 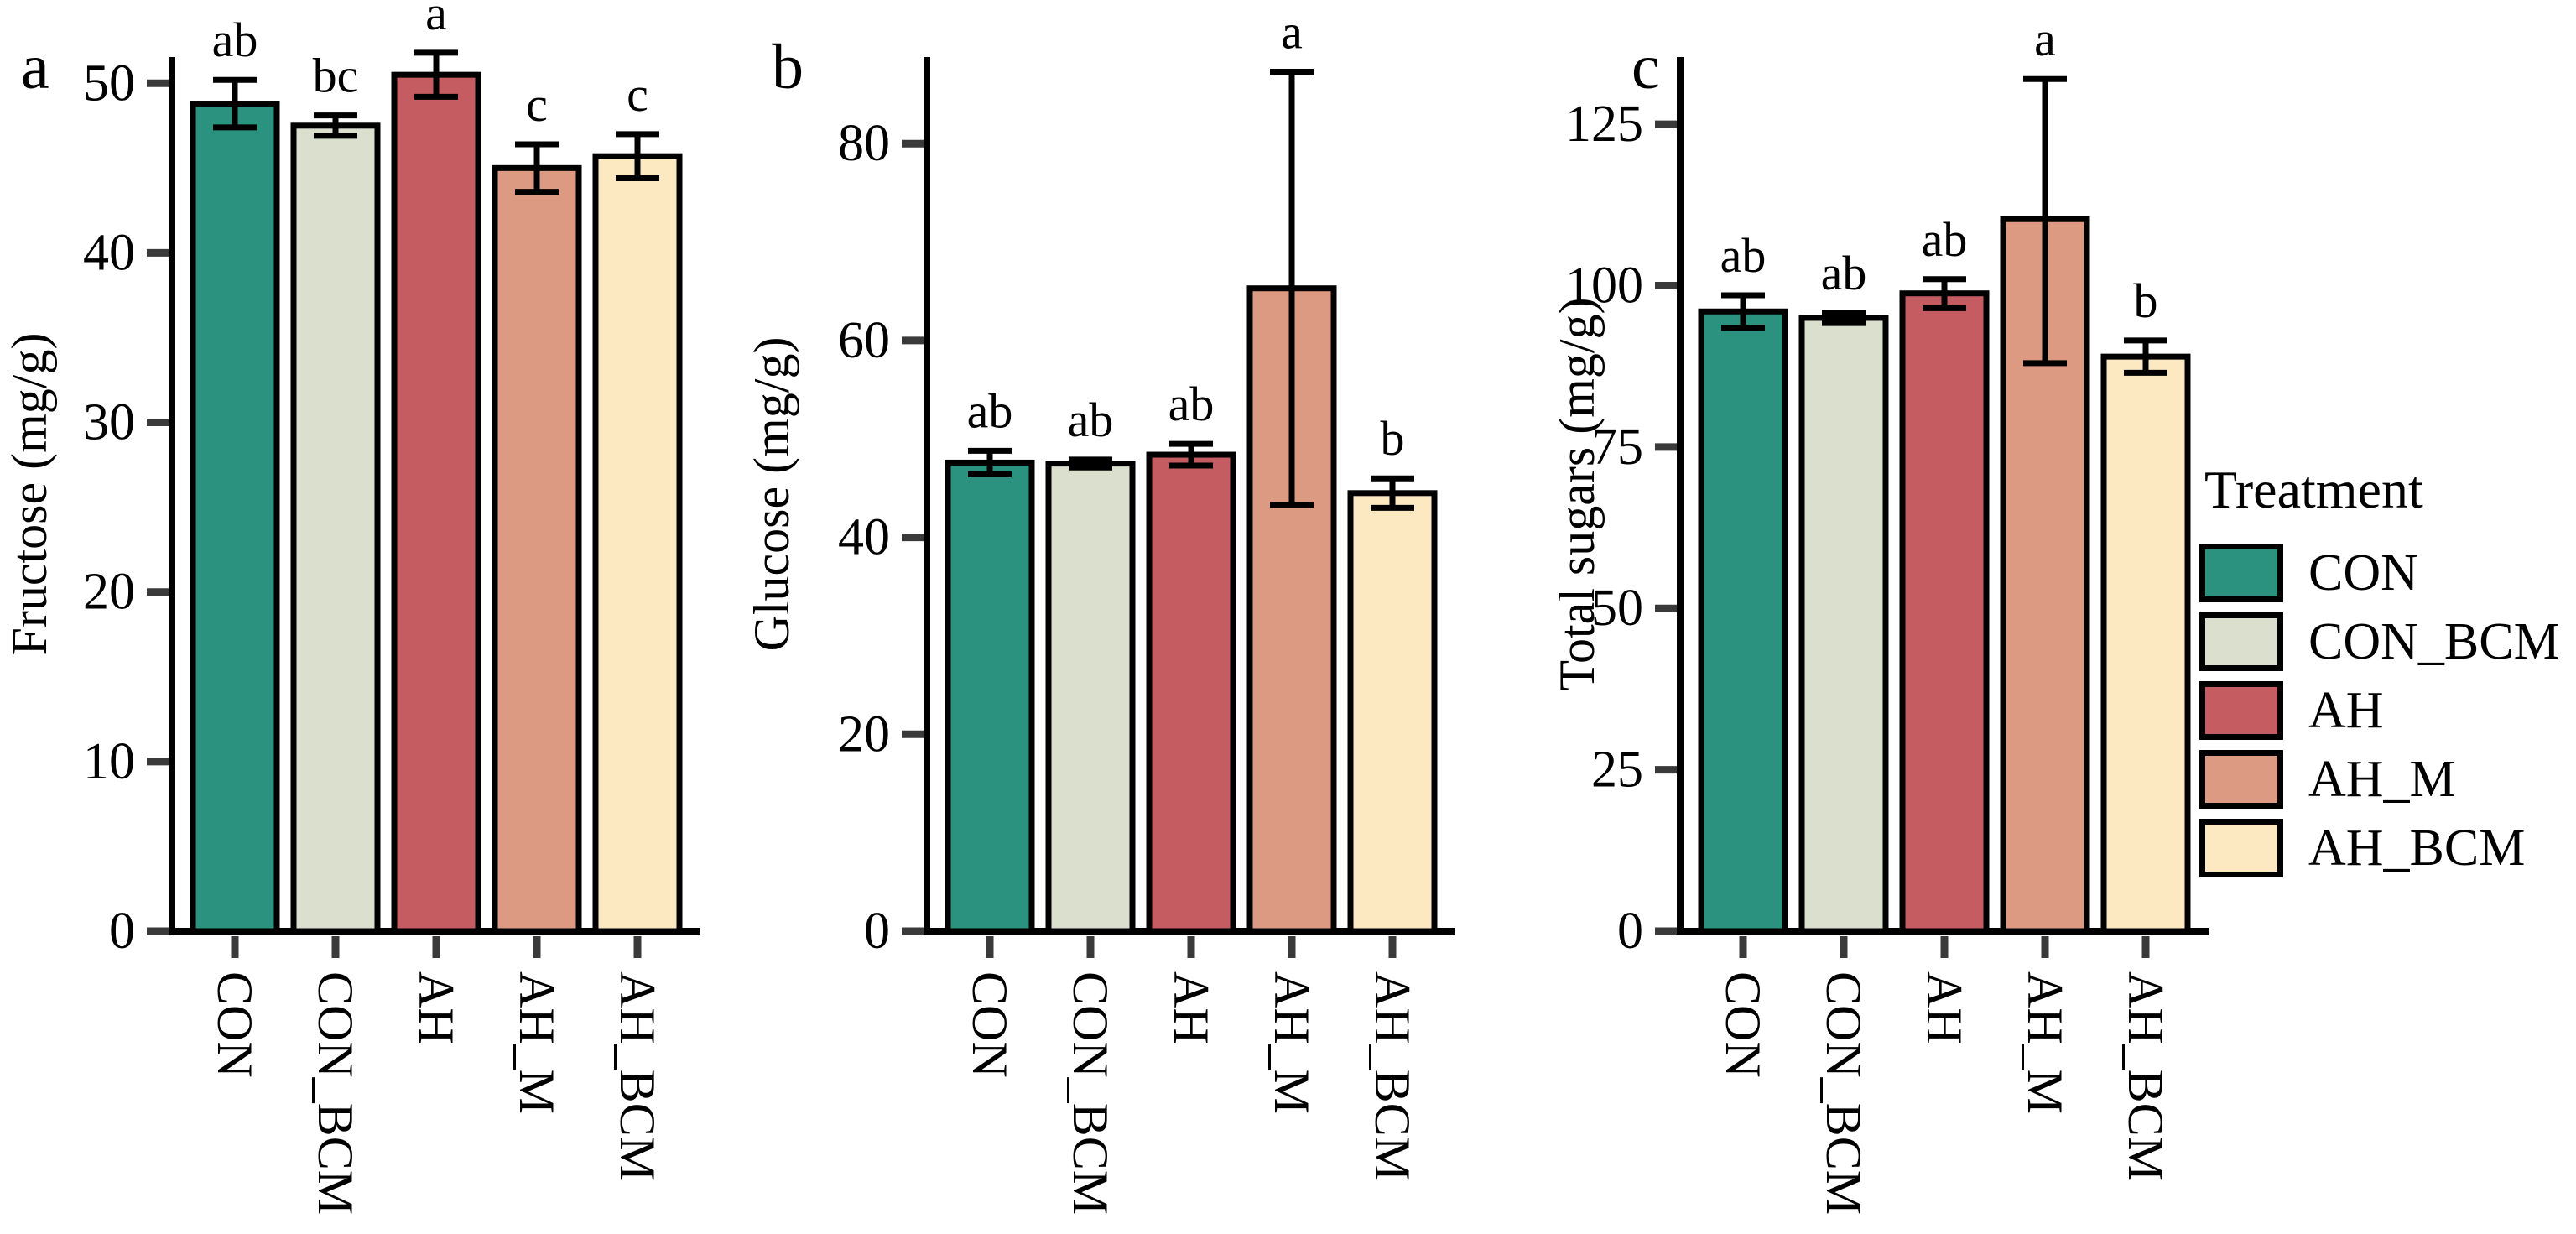 I want to click on sig-letter-a-AH: a, so click(x=436, y=20).